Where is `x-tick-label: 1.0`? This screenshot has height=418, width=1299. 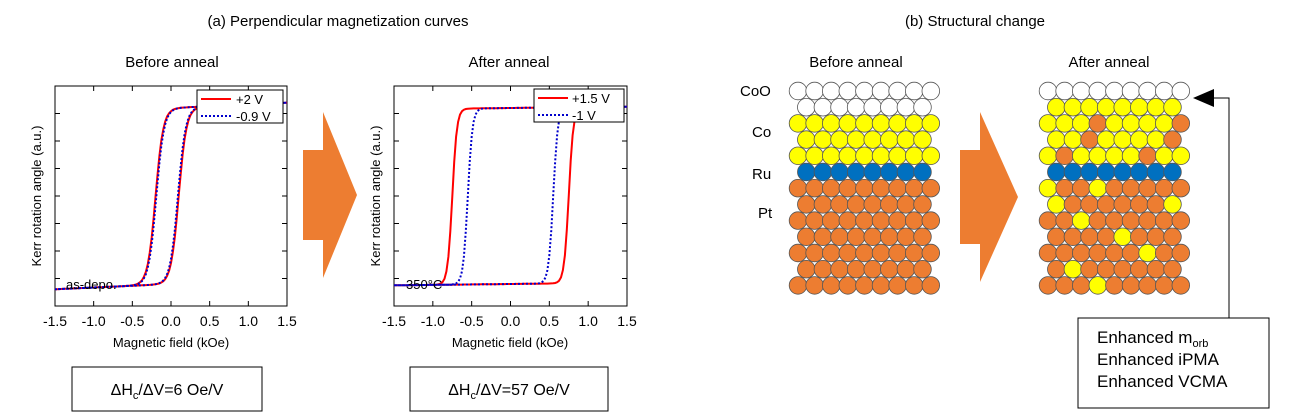 x-tick-label: 1.0 is located at coordinates (588, 321).